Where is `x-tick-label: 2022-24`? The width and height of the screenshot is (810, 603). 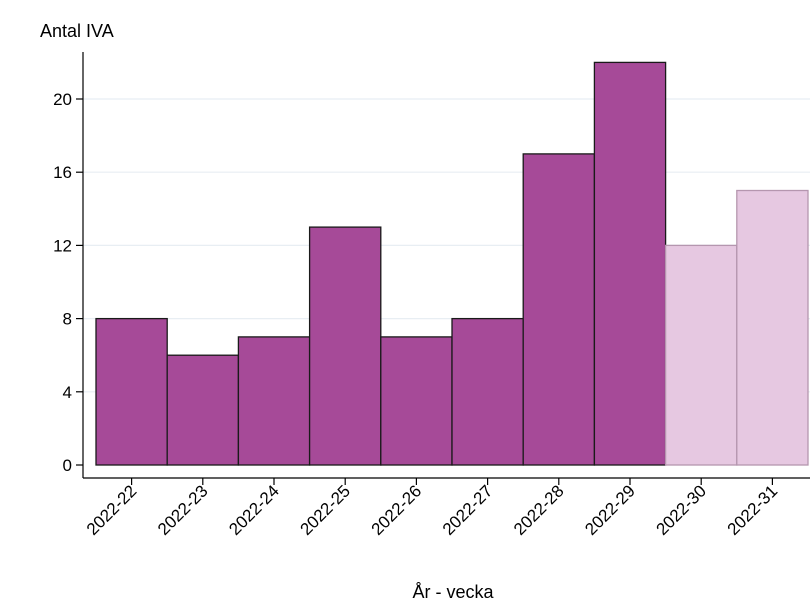
x-tick-label: 2022-24 is located at coordinates (254, 510).